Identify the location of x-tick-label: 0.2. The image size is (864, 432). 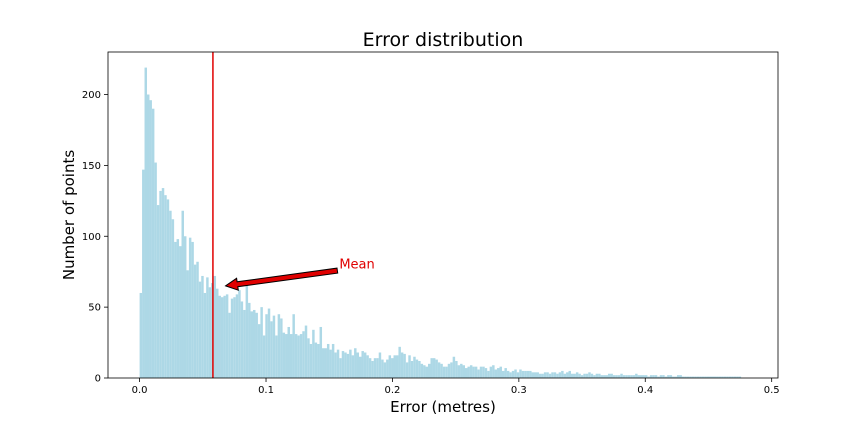
(392, 390).